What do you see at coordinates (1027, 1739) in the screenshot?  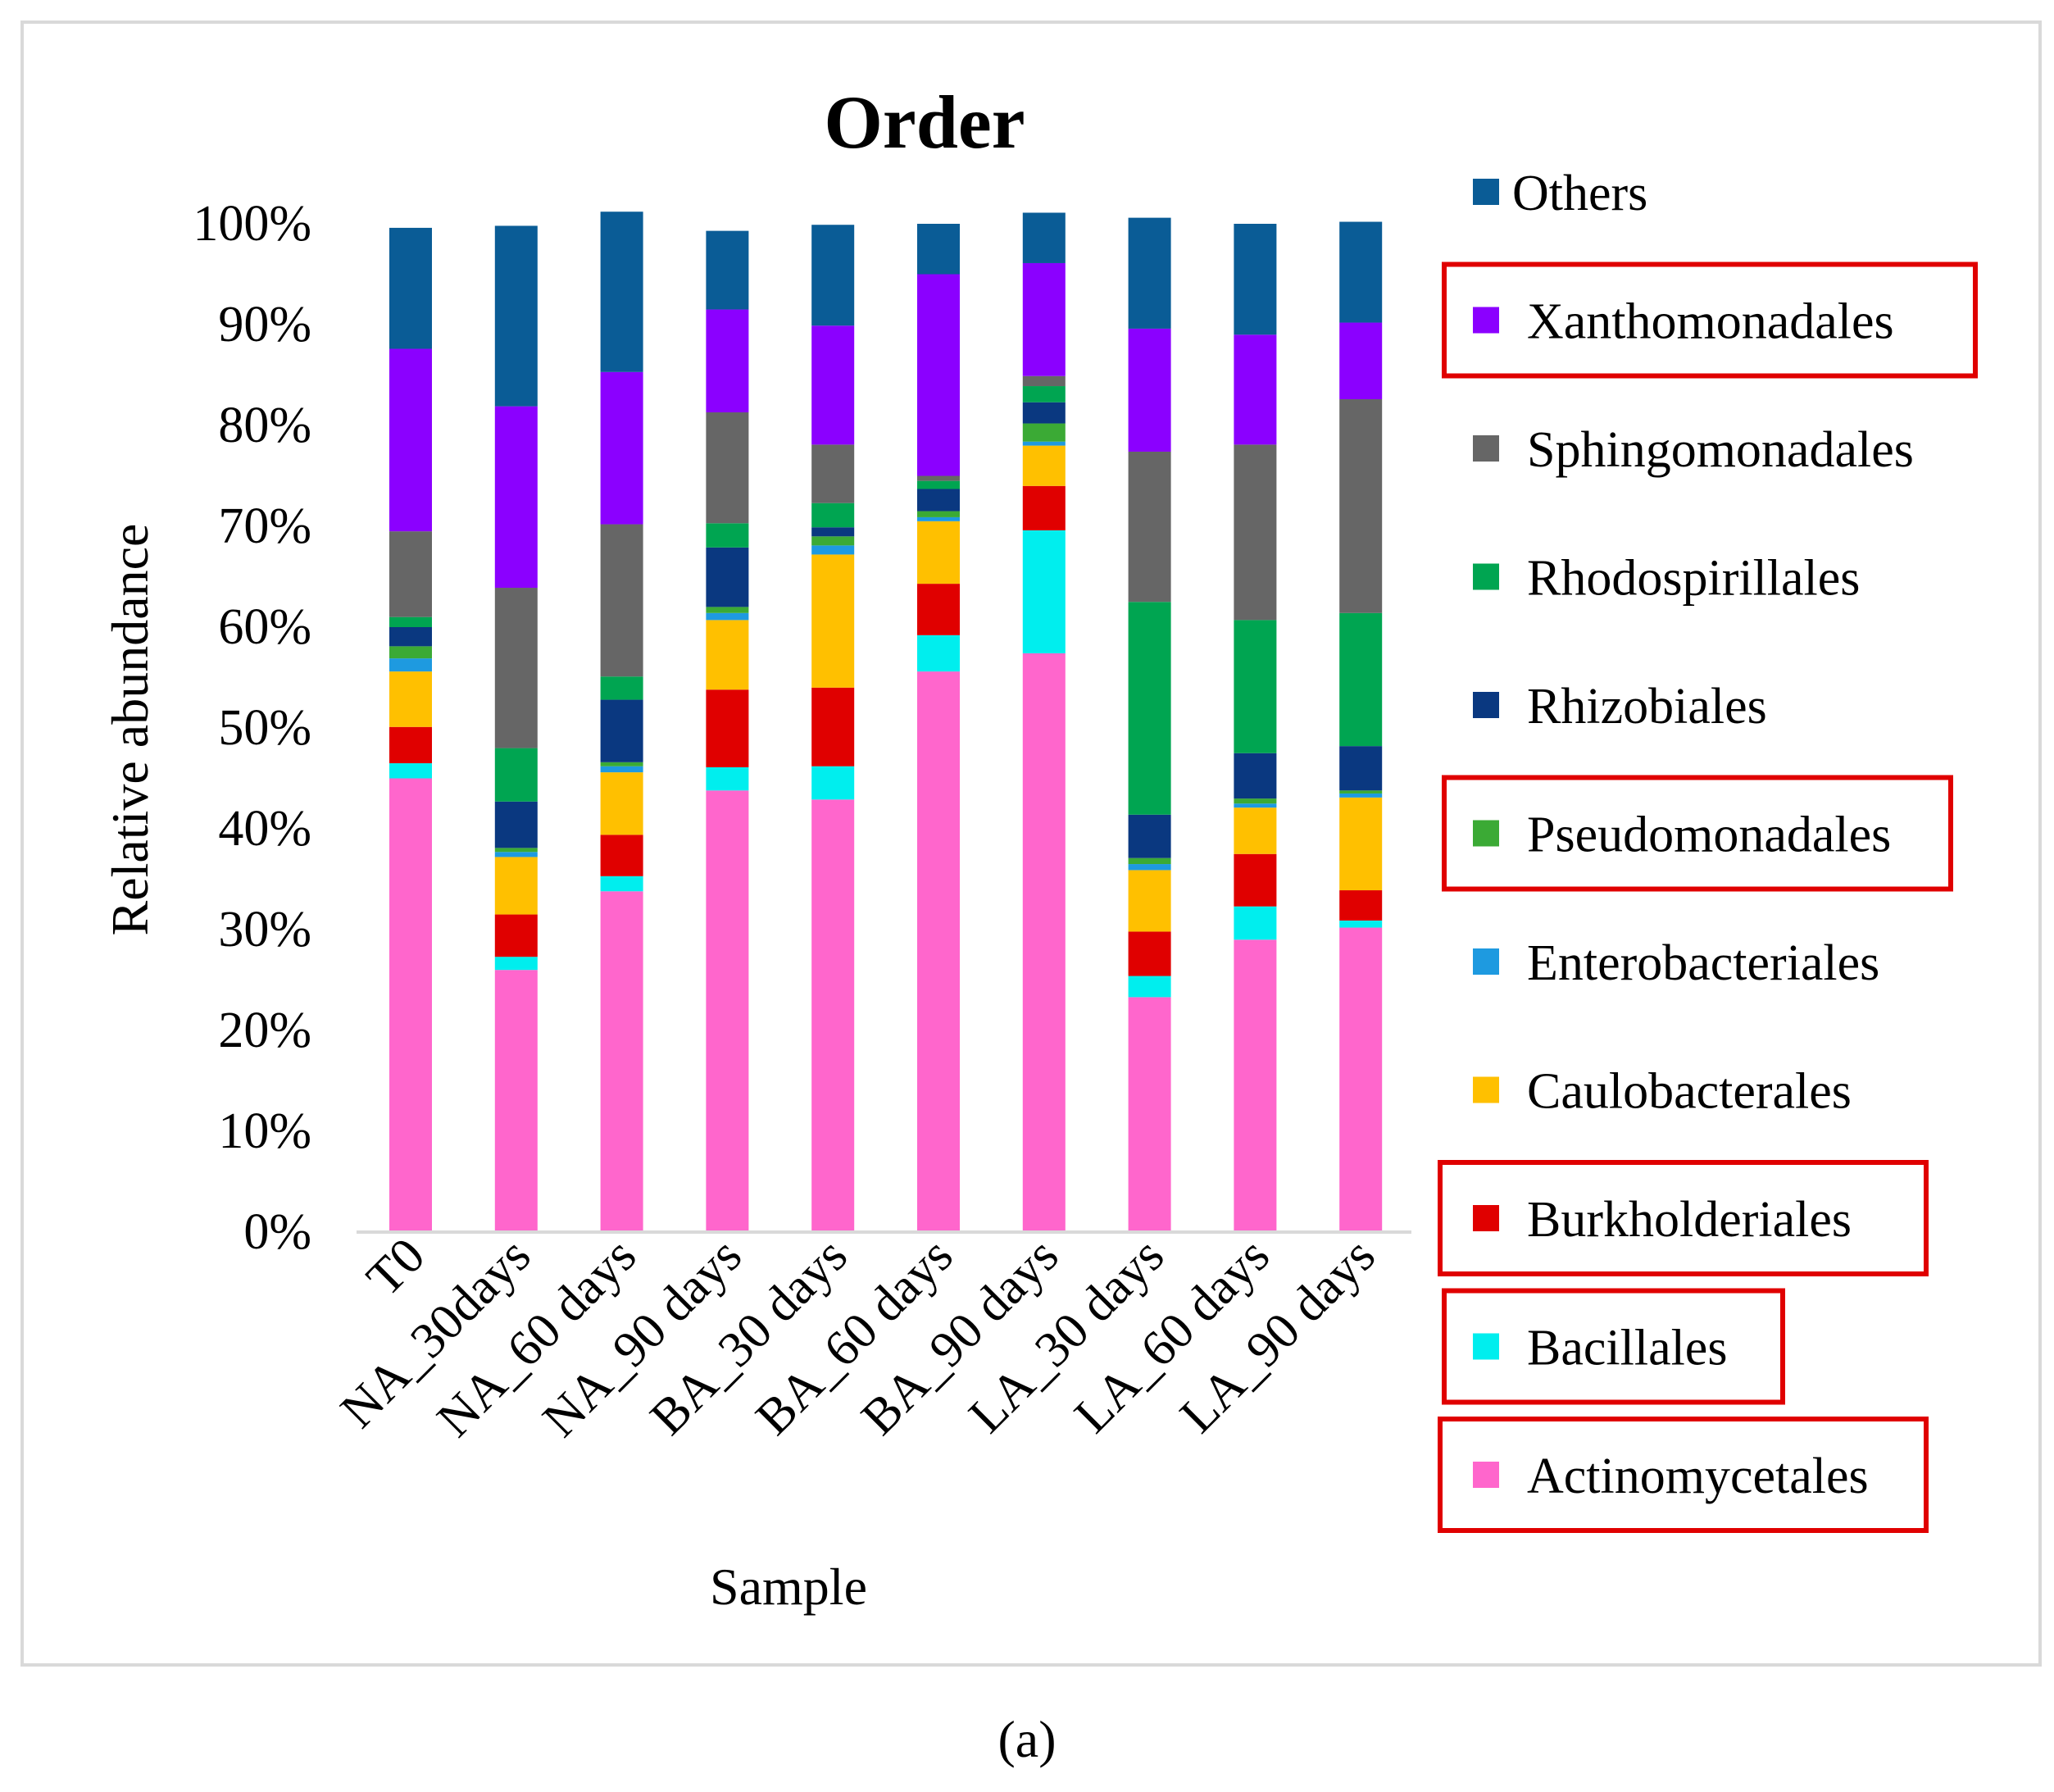 I see `figure-caption: (a)` at bounding box center [1027, 1739].